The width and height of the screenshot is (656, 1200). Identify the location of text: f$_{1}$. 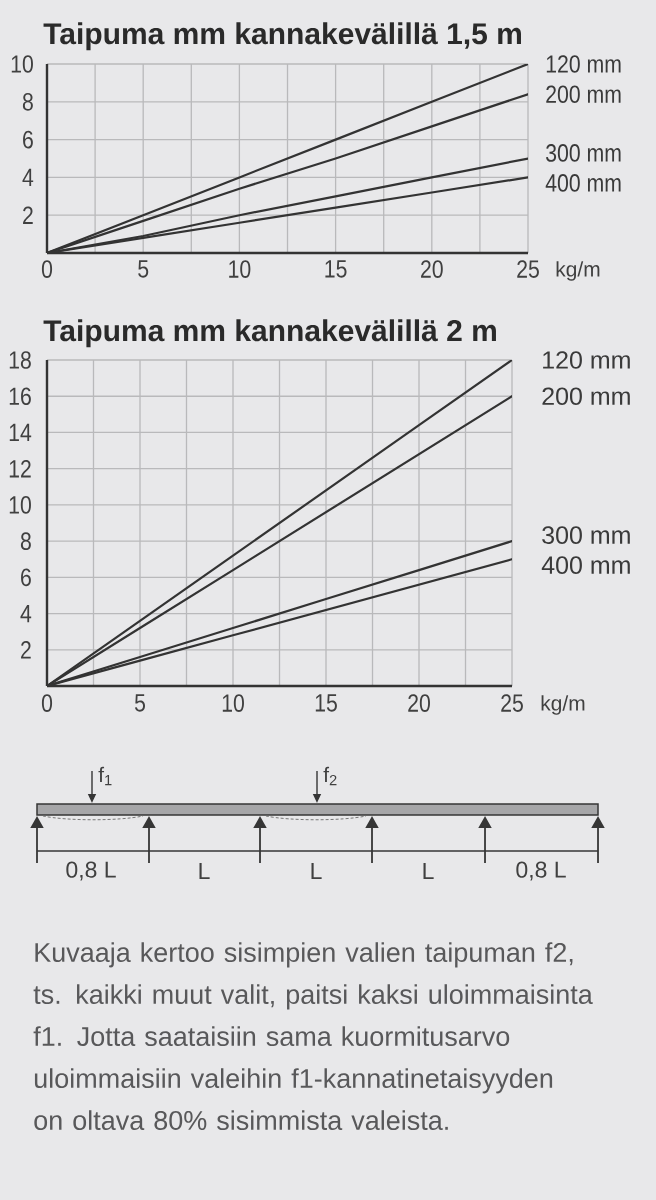
(105, 776).